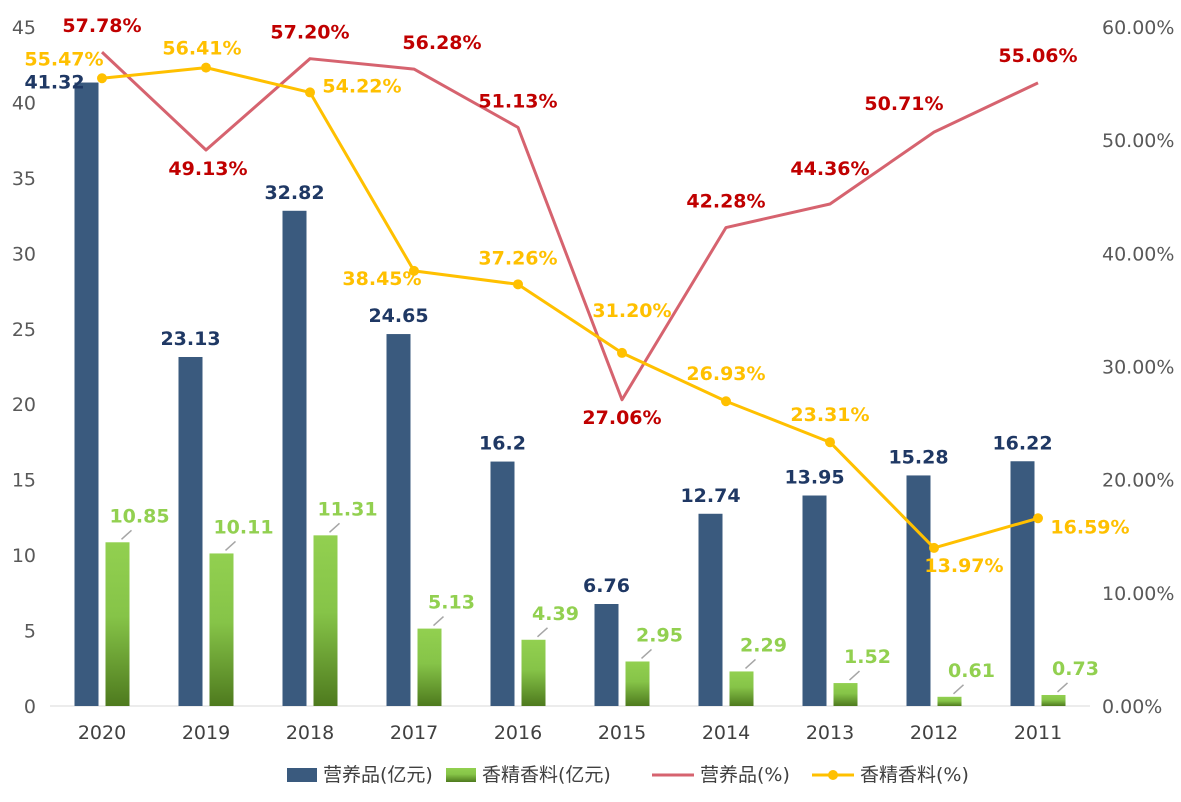 This screenshot has height=802, width=1181. What do you see at coordinates (414, 733) in the screenshot?
I see `x-axis-tick-label: 2017` at bounding box center [414, 733].